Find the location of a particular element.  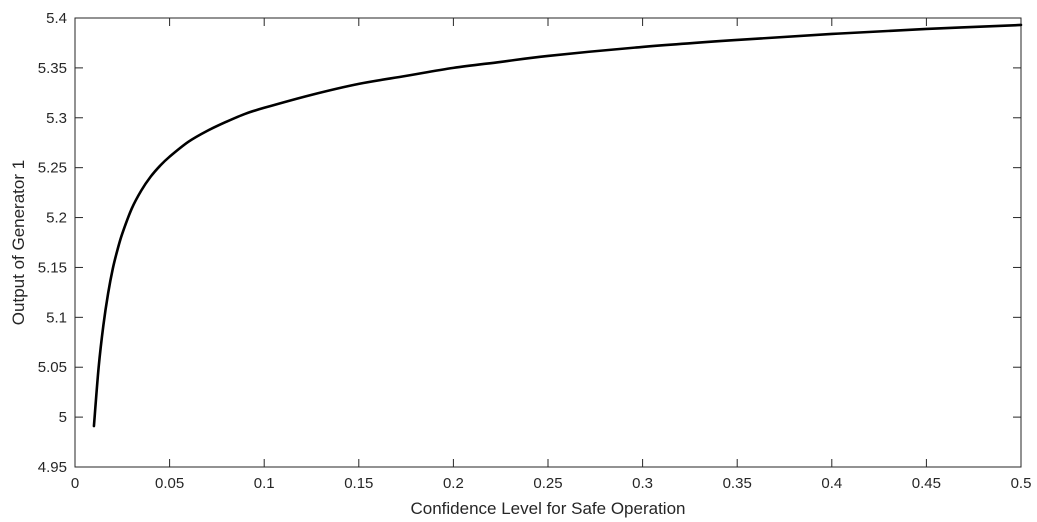

y-tick-label: 4.95 is located at coordinates (52, 467).